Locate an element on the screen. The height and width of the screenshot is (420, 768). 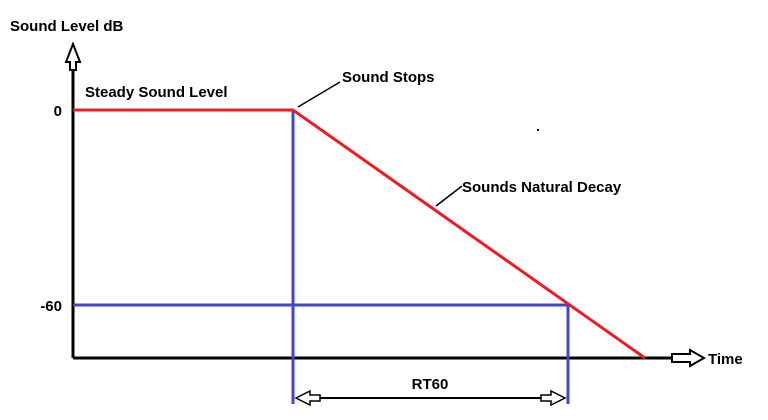
y-tick-label: 0 is located at coordinates (58, 111).